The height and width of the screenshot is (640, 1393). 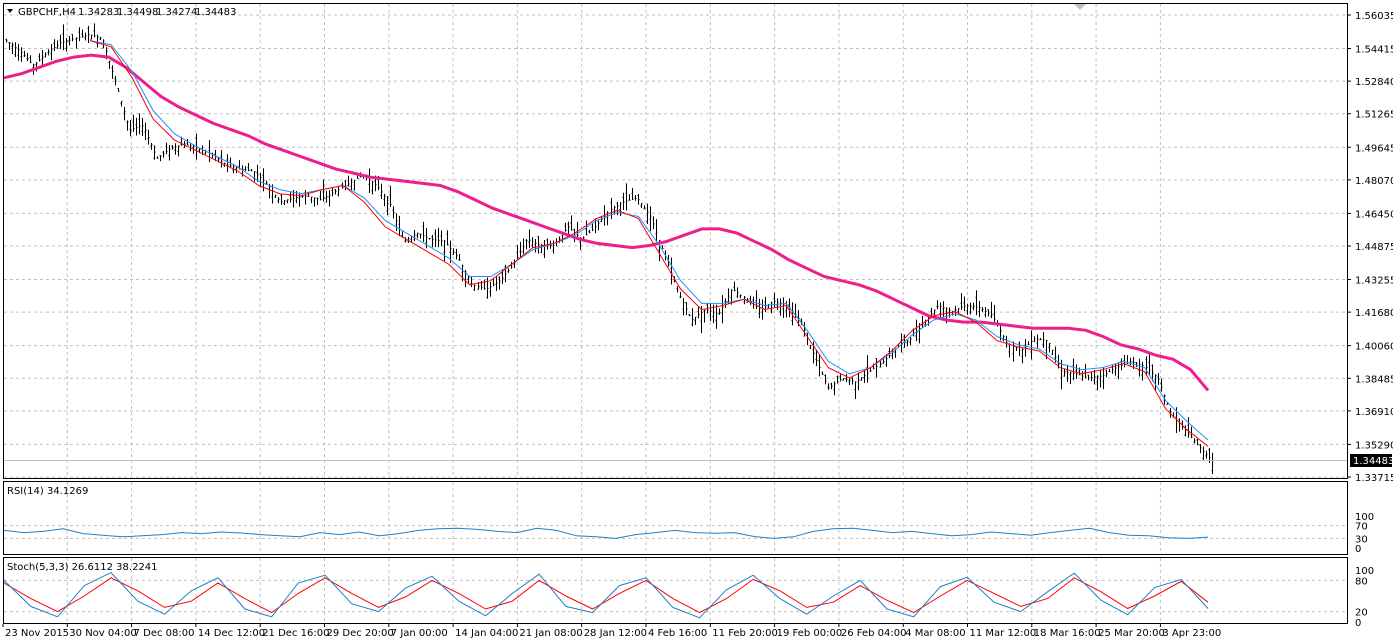 What do you see at coordinates (1374, 347) in the screenshot?
I see `price-tick-label: 1.40060` at bounding box center [1374, 347].